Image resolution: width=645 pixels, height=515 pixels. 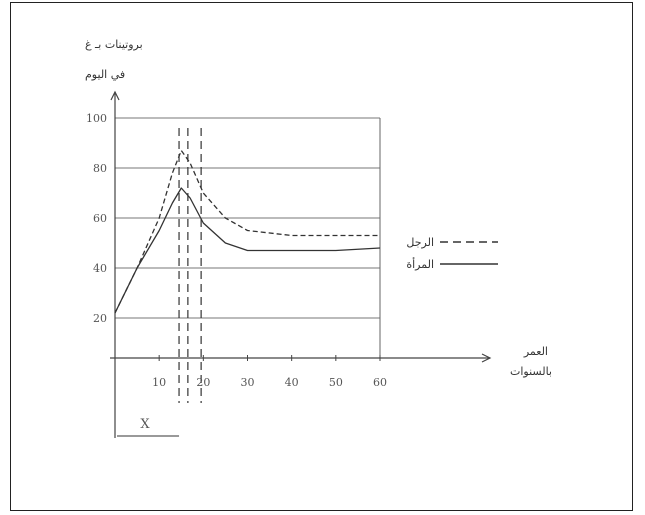 What do you see at coordinates (486, 358) in the screenshot?
I see `x-axis-arrow` at bounding box center [486, 358].